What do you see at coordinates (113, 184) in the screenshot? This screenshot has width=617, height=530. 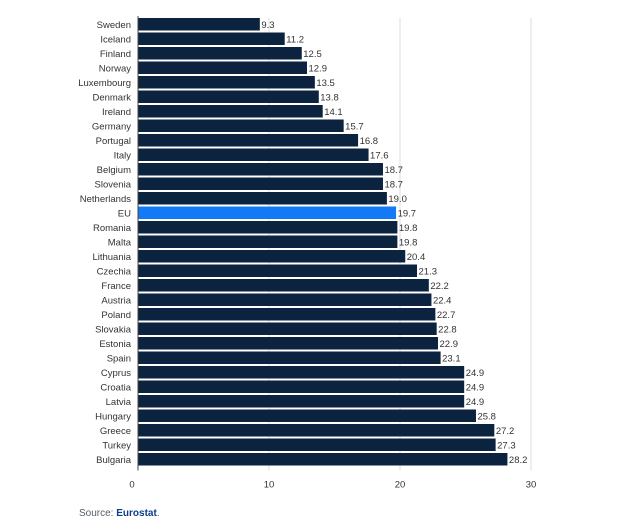 I see `category-label: Slovenia` at bounding box center [113, 184].